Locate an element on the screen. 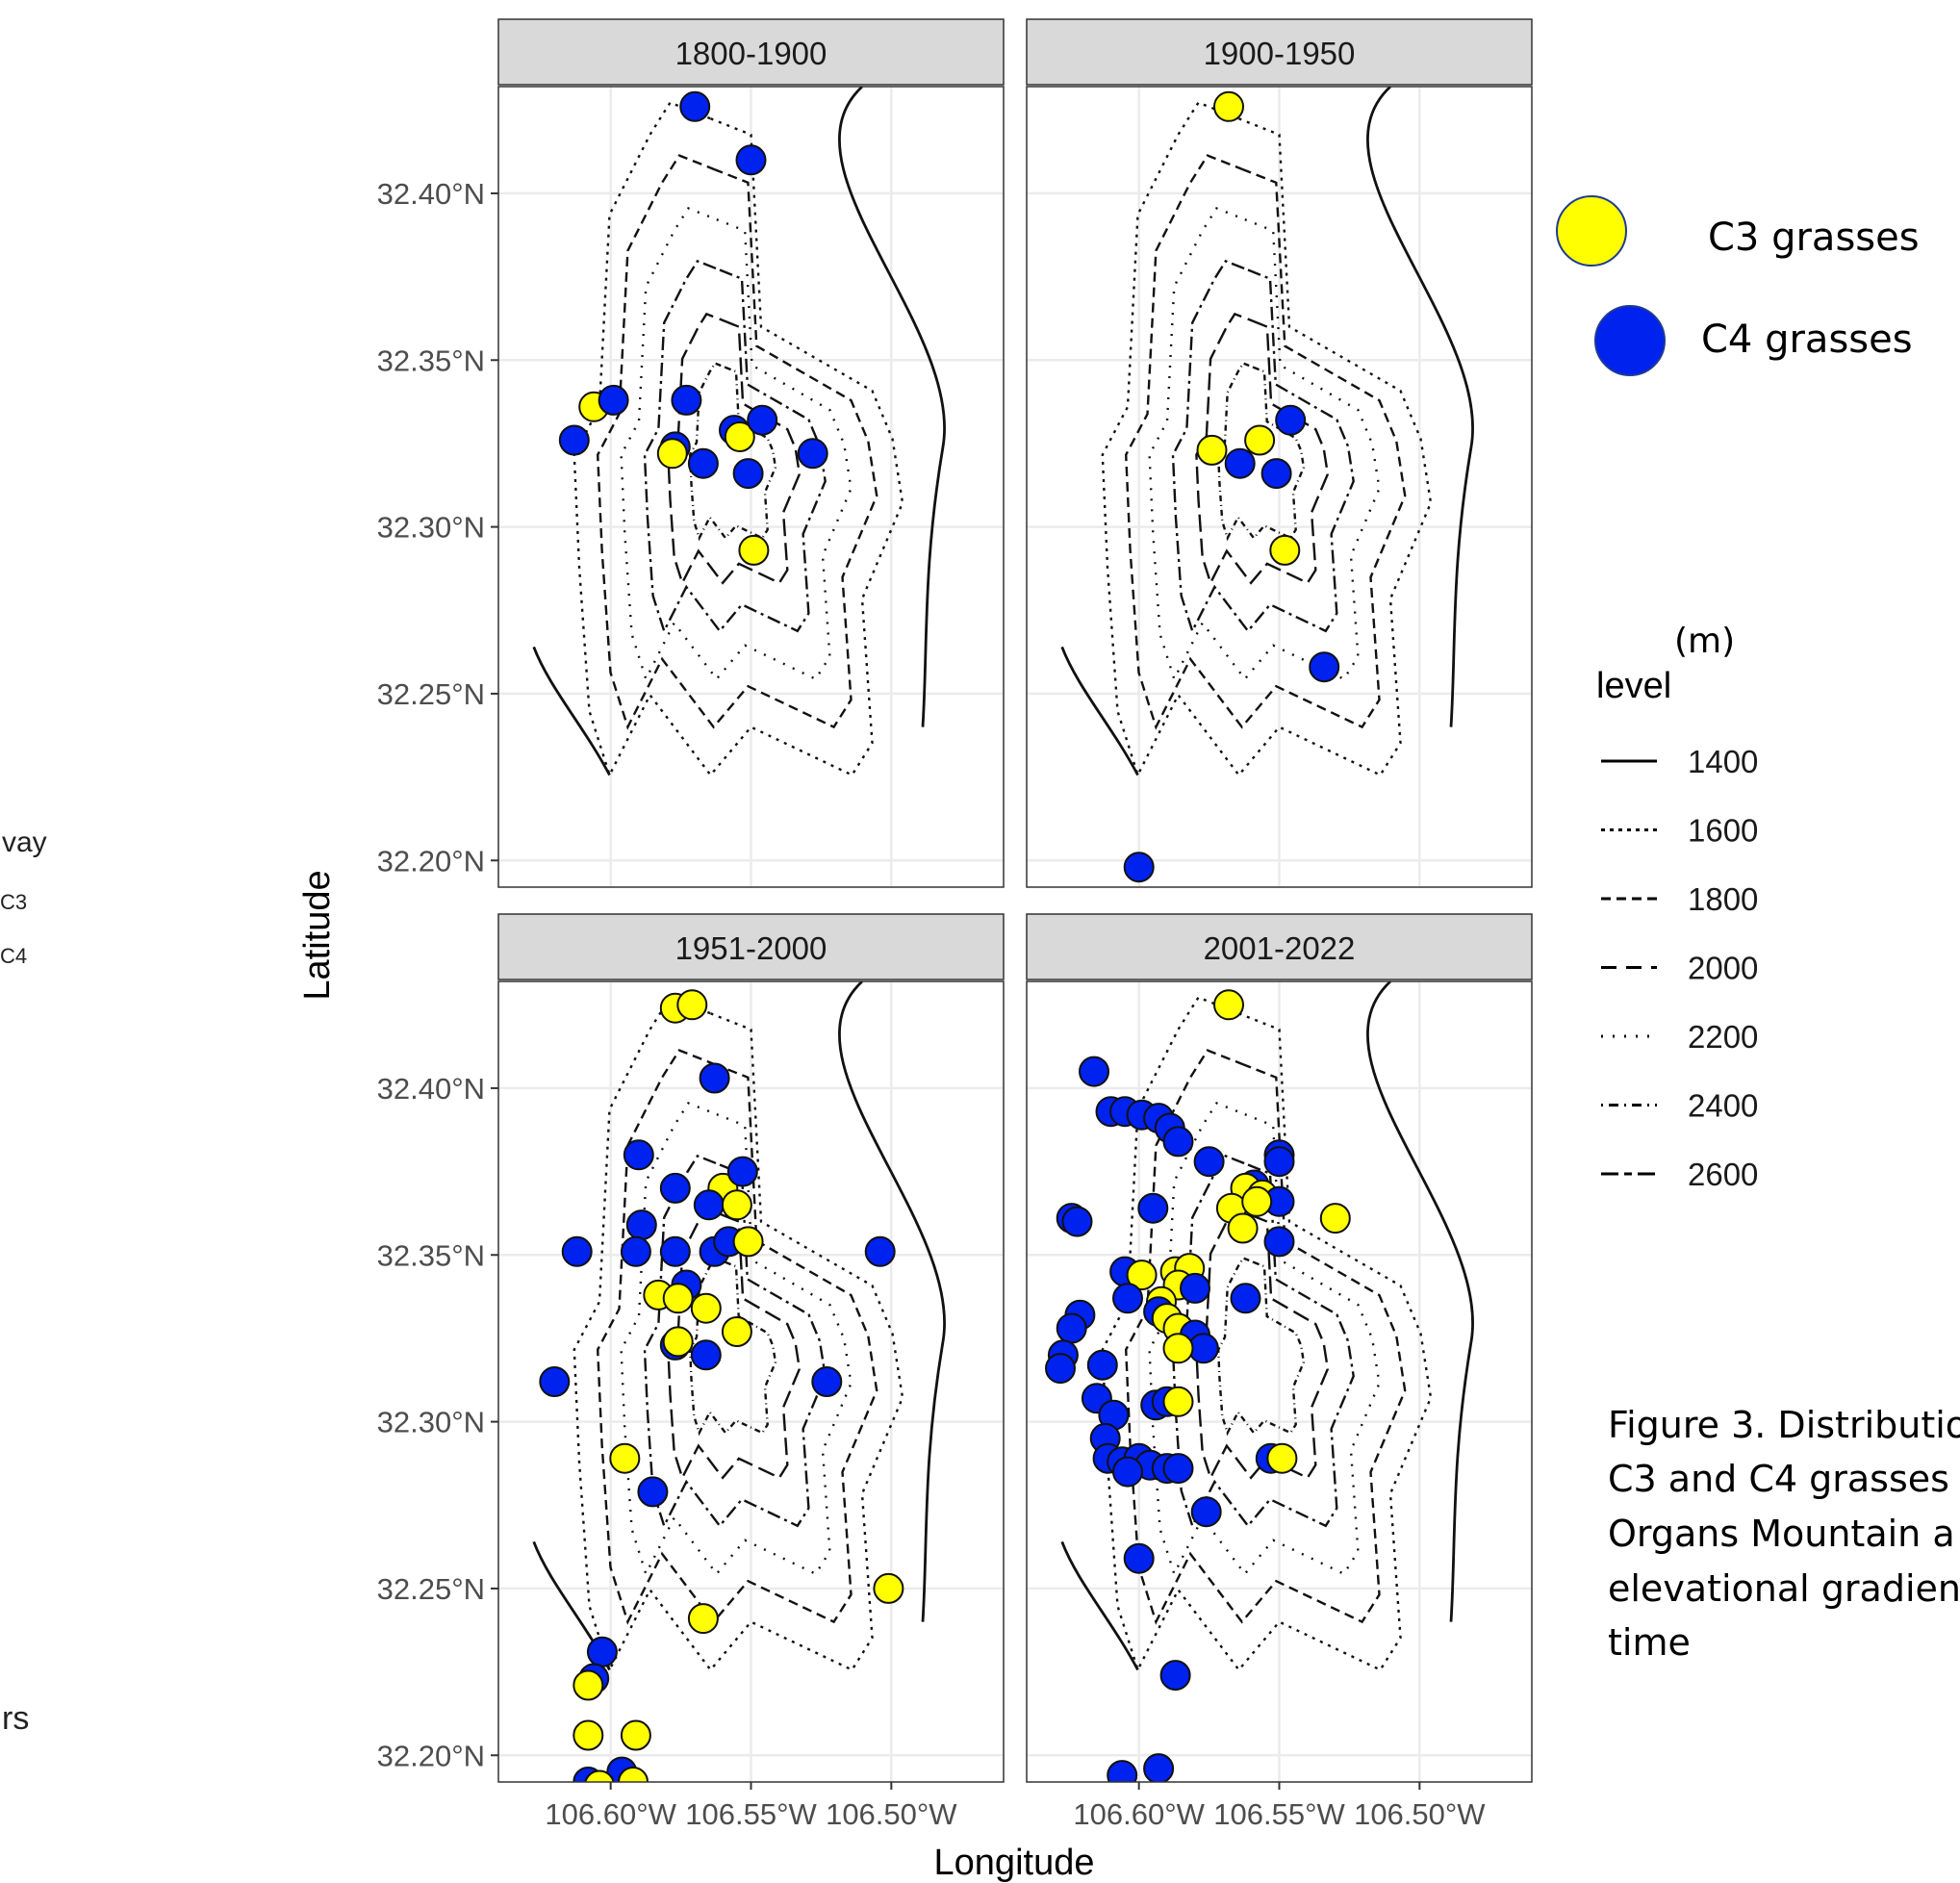 This screenshot has height=1883, width=1960. legend-level-title: level is located at coordinates (1634, 686).